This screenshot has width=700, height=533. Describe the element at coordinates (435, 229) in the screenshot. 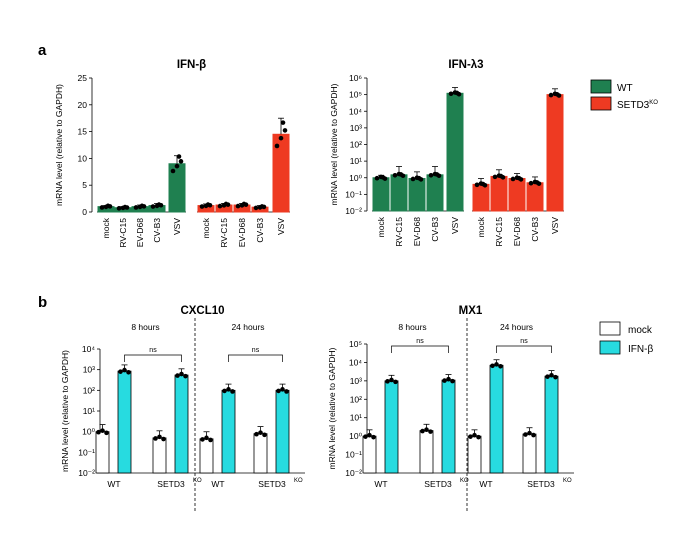

I see `x-tick-label: CV-B3` at that location.